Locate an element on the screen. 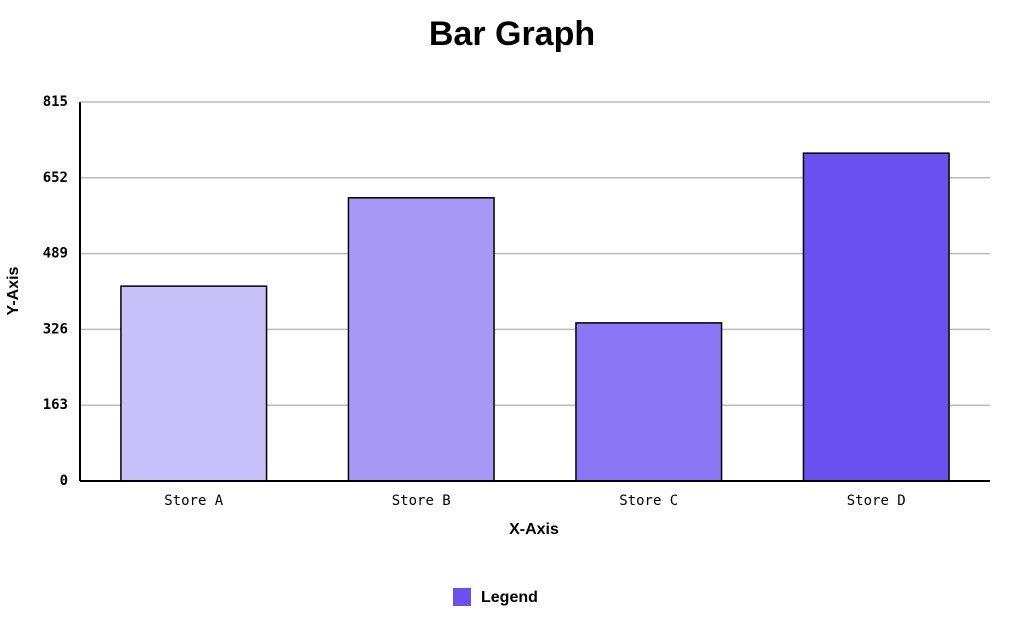  y-axis-title: Y-Axis is located at coordinates (13, 290).